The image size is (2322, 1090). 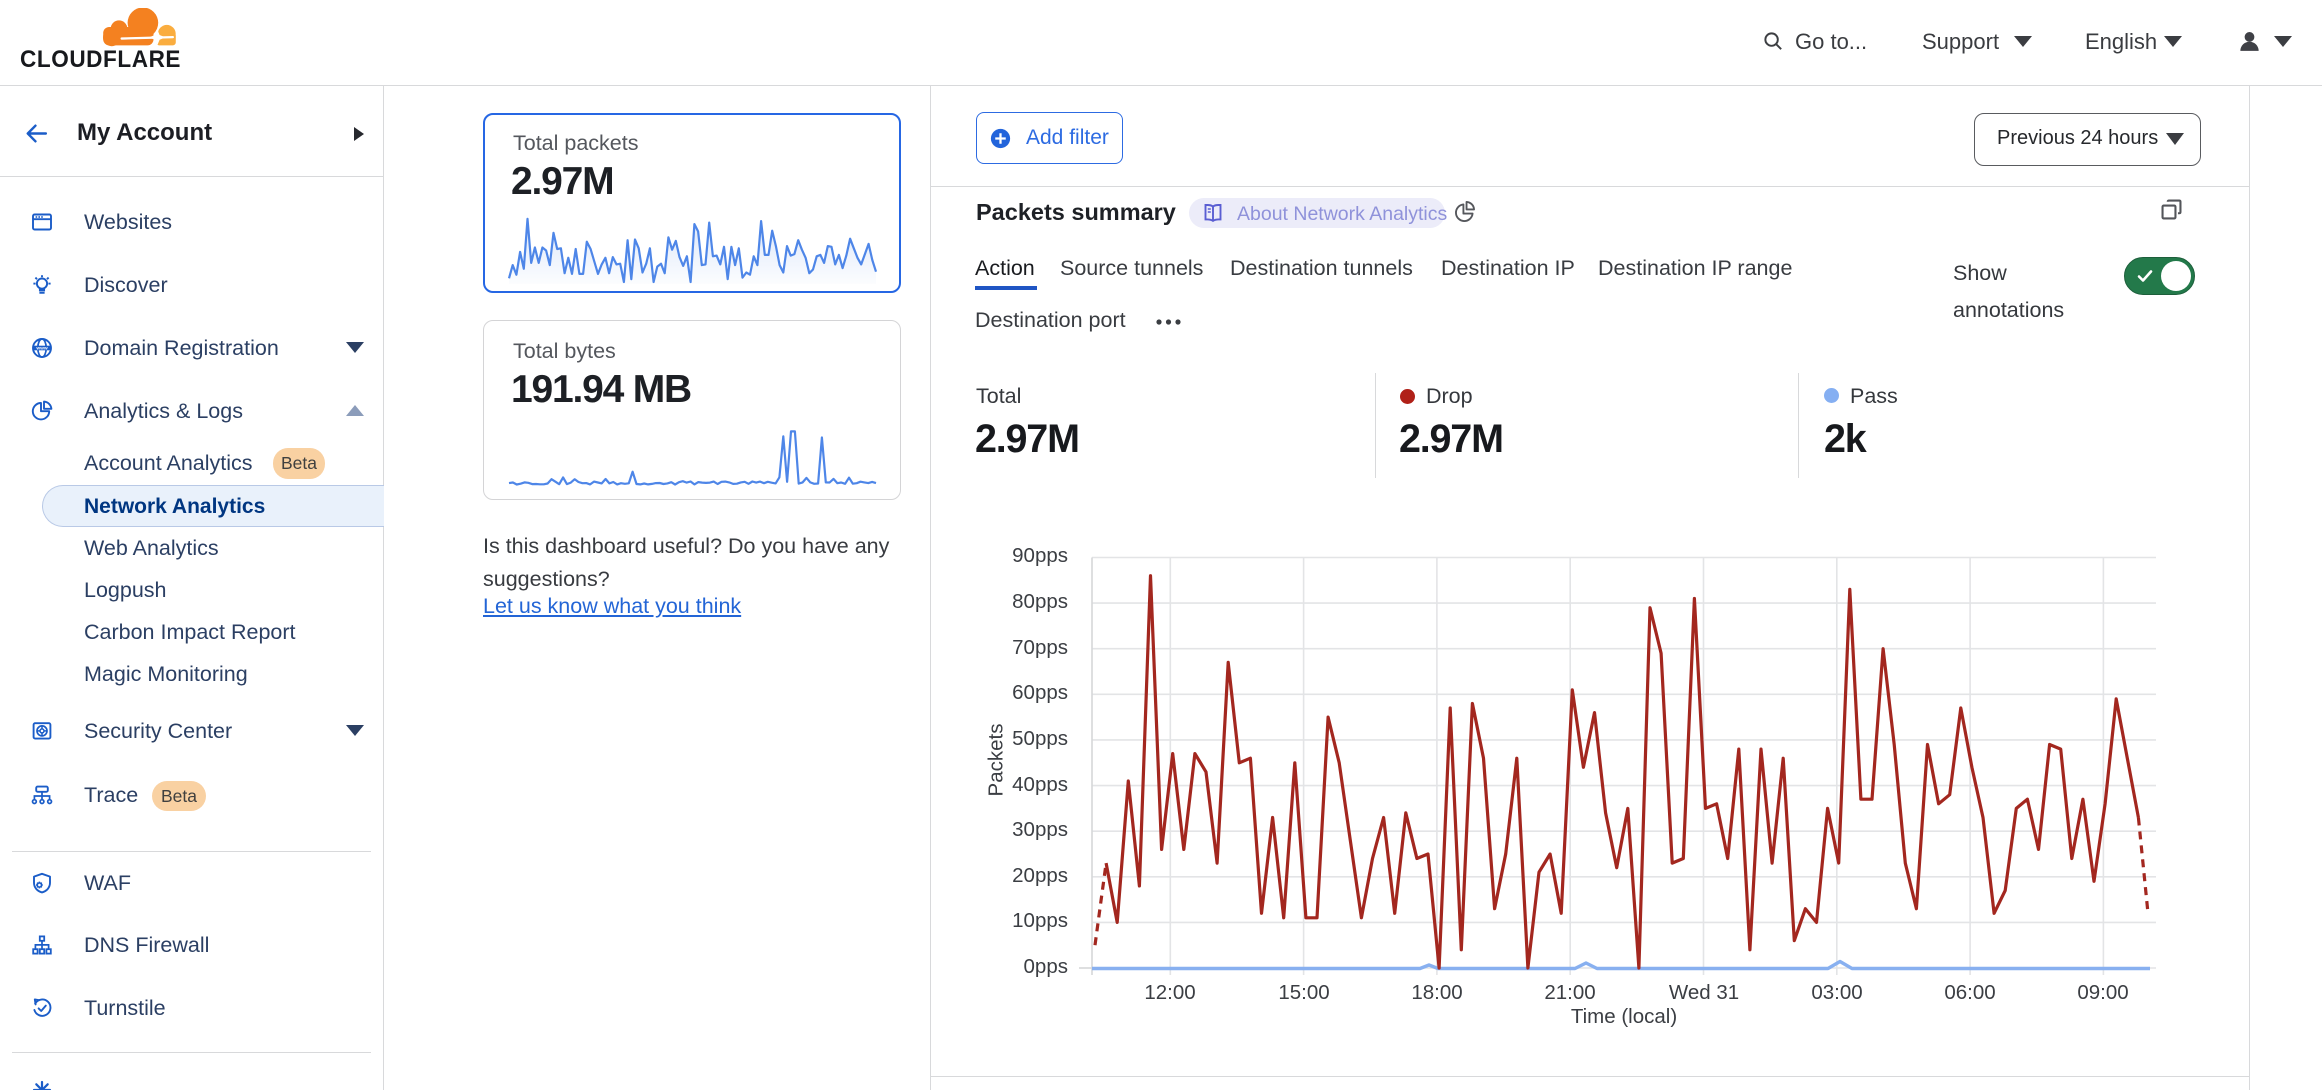 What do you see at coordinates (42, 348) in the screenshot?
I see `svg-text: WWW` at bounding box center [42, 348].